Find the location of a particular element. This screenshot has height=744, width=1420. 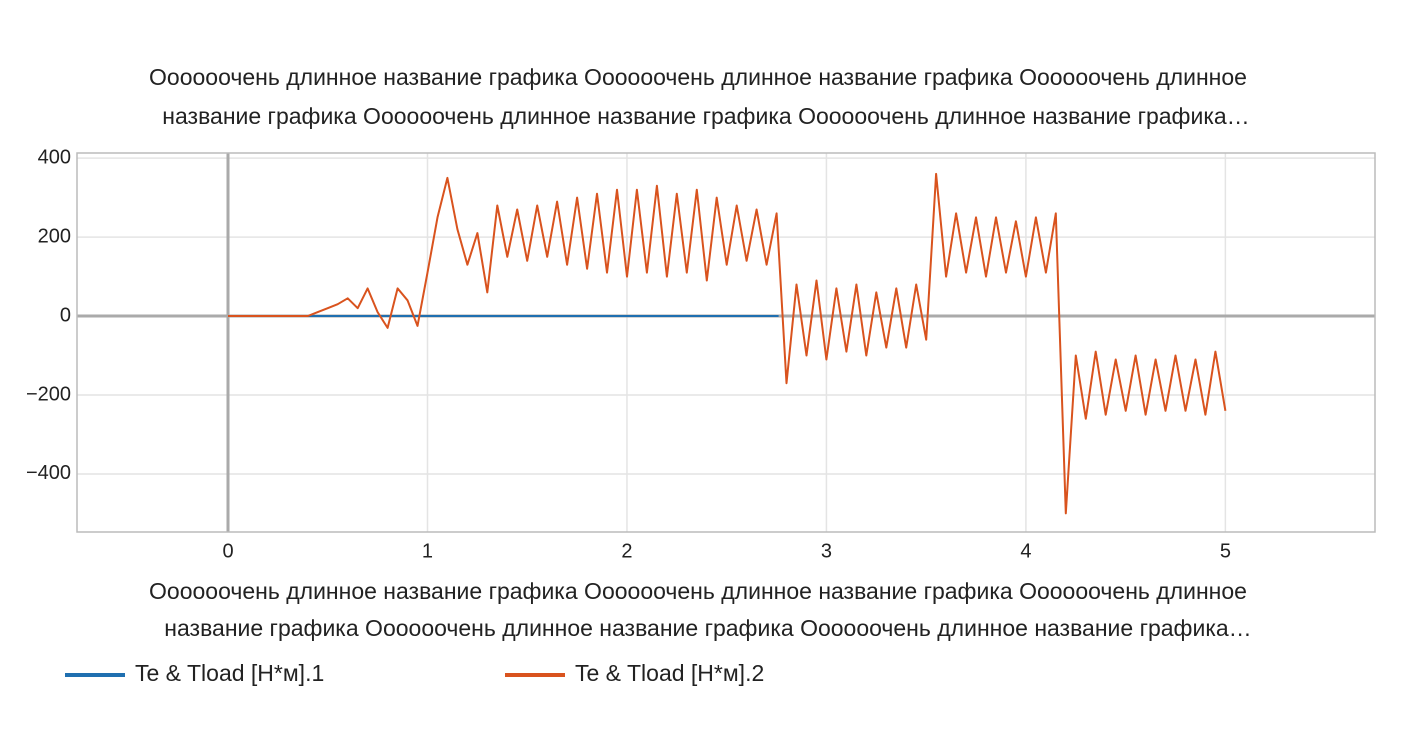

x-tick-label: 1 is located at coordinates (427, 551).